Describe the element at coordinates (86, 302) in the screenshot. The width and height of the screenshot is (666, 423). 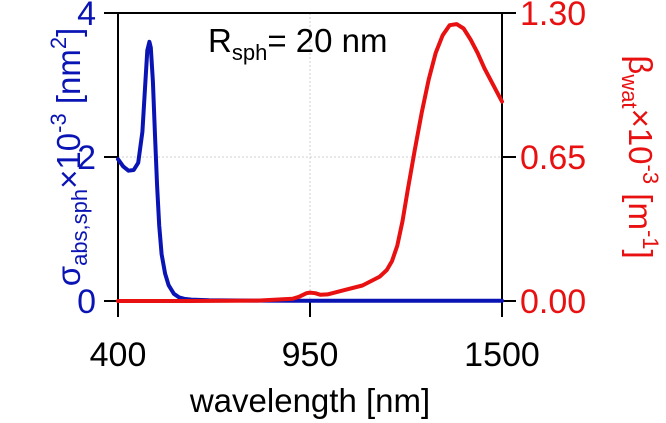
I see `y-left-tick-label: 0` at that location.